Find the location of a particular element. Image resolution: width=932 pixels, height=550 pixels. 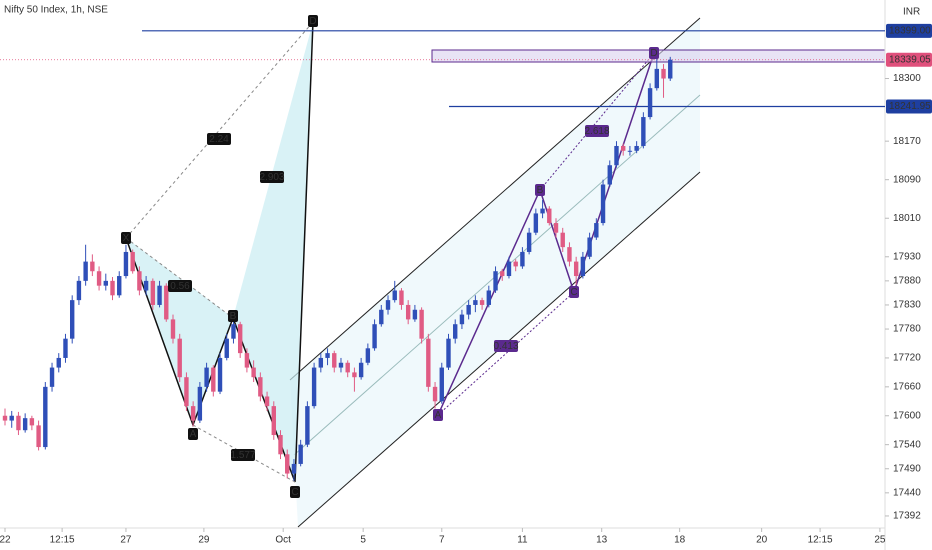

ratio-label: 1.577 is located at coordinates (242, 455).